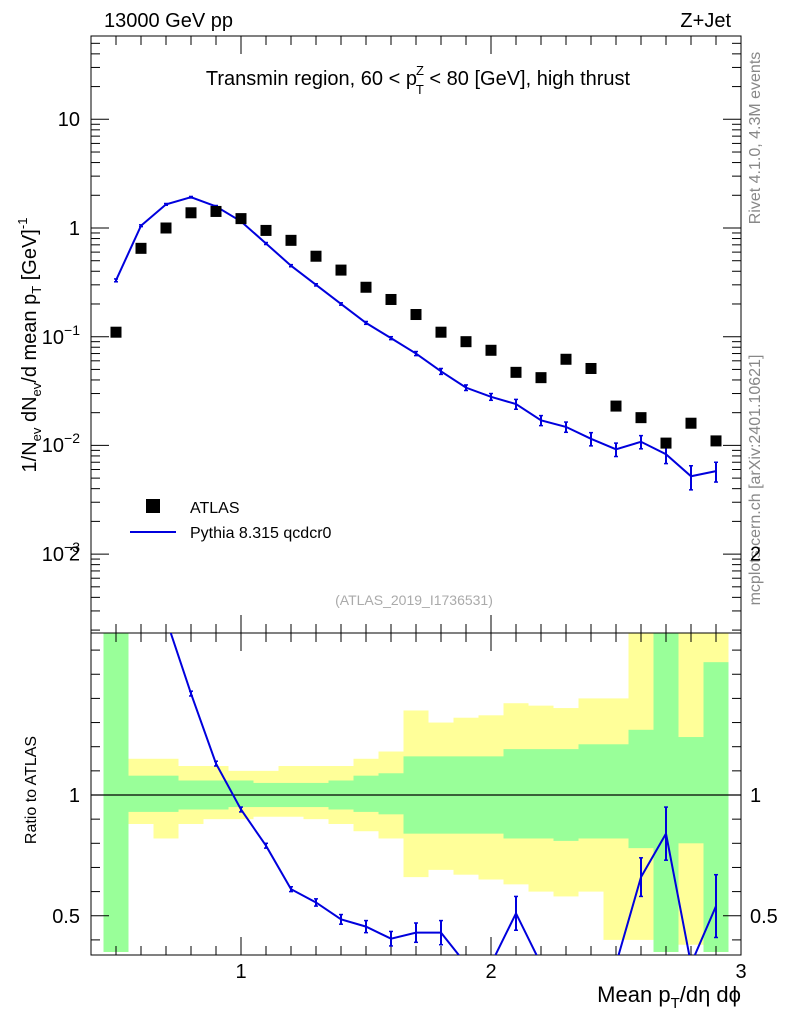 The height and width of the screenshot is (1024, 786). Describe the element at coordinates (240, 972) in the screenshot. I see `x-tick-label: 1` at that location.